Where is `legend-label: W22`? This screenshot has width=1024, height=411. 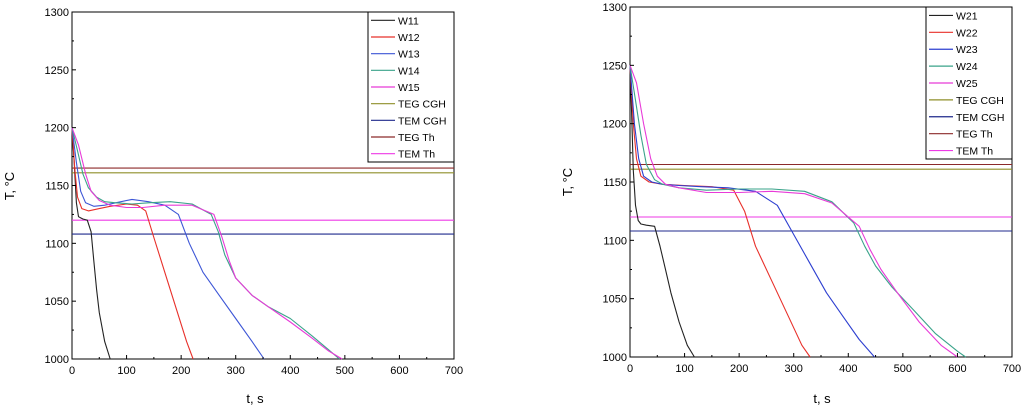
legend-label: W22 is located at coordinates (967, 33).